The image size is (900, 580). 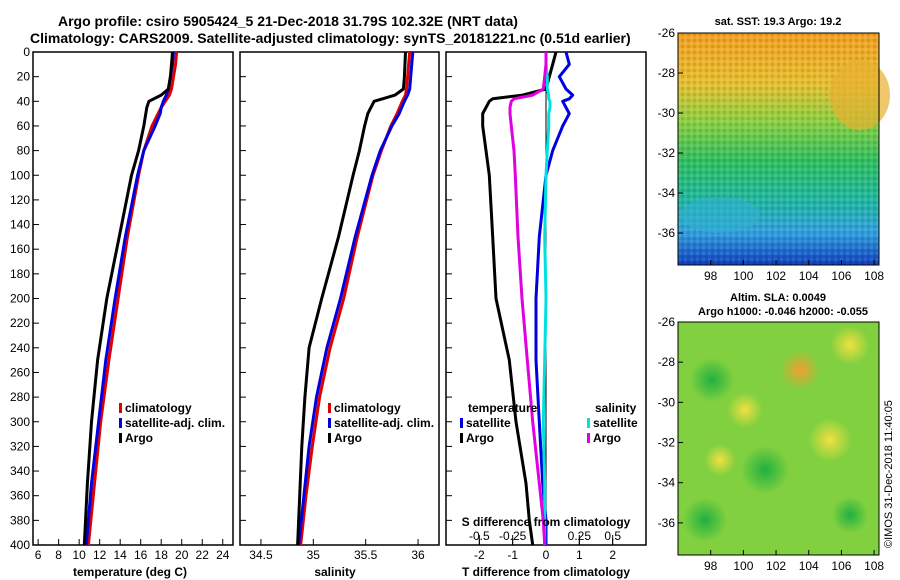 What do you see at coordinates (783, 312) in the screenshot?
I see `sla-map-subtitle: Argo h1000: -0.046 h2000: -0.055` at bounding box center [783, 312].